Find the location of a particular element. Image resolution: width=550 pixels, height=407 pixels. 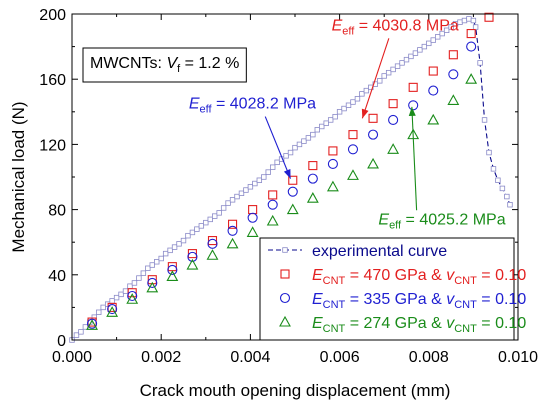

annotation-label: Eeff = 4025.2 MPa is located at coordinates (441, 221).